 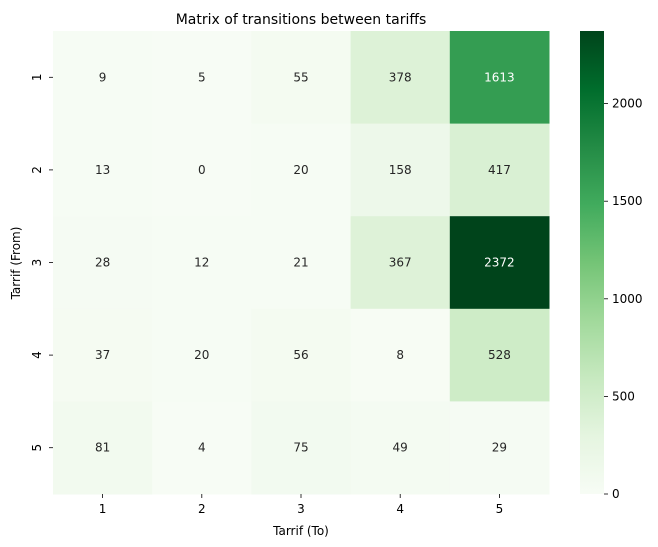 I want to click on cell-value-label: 29, so click(x=499, y=448).